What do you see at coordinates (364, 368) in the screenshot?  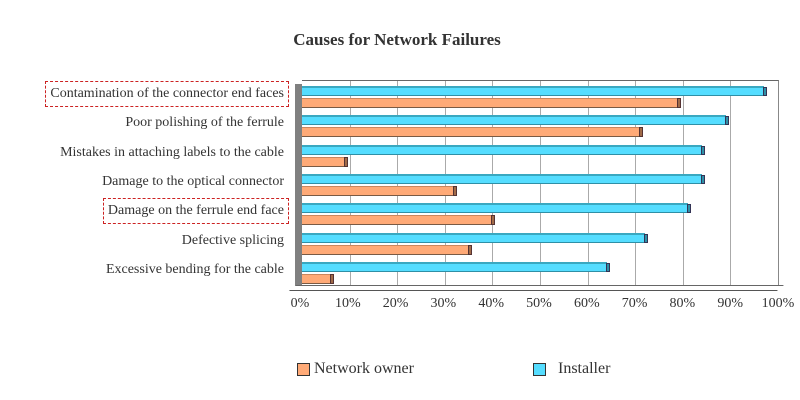 I see `legend-label-network-owner: Network owner` at bounding box center [364, 368].